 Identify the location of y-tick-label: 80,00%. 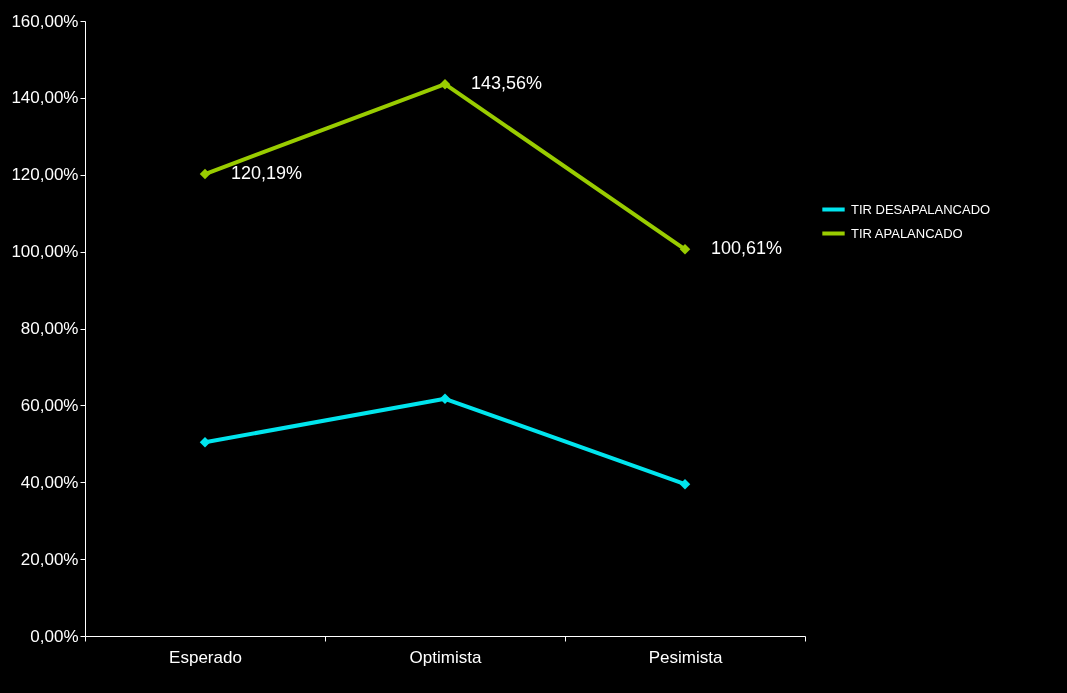
(49, 328).